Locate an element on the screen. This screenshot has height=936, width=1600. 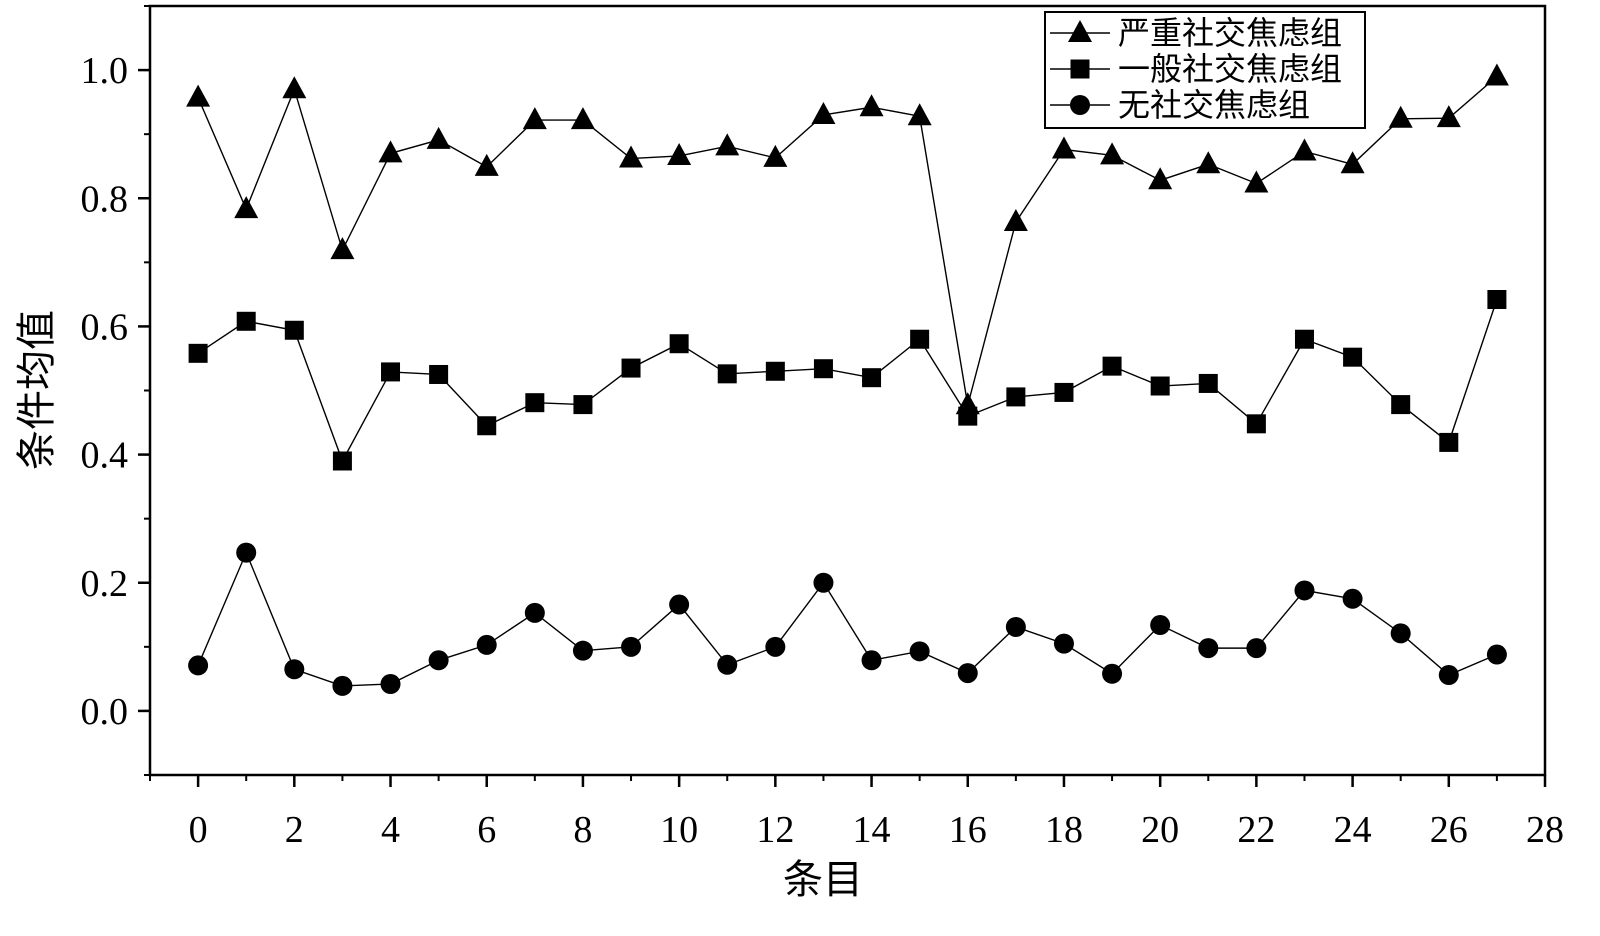
x-tick-label: 20 is located at coordinates (1160, 830).